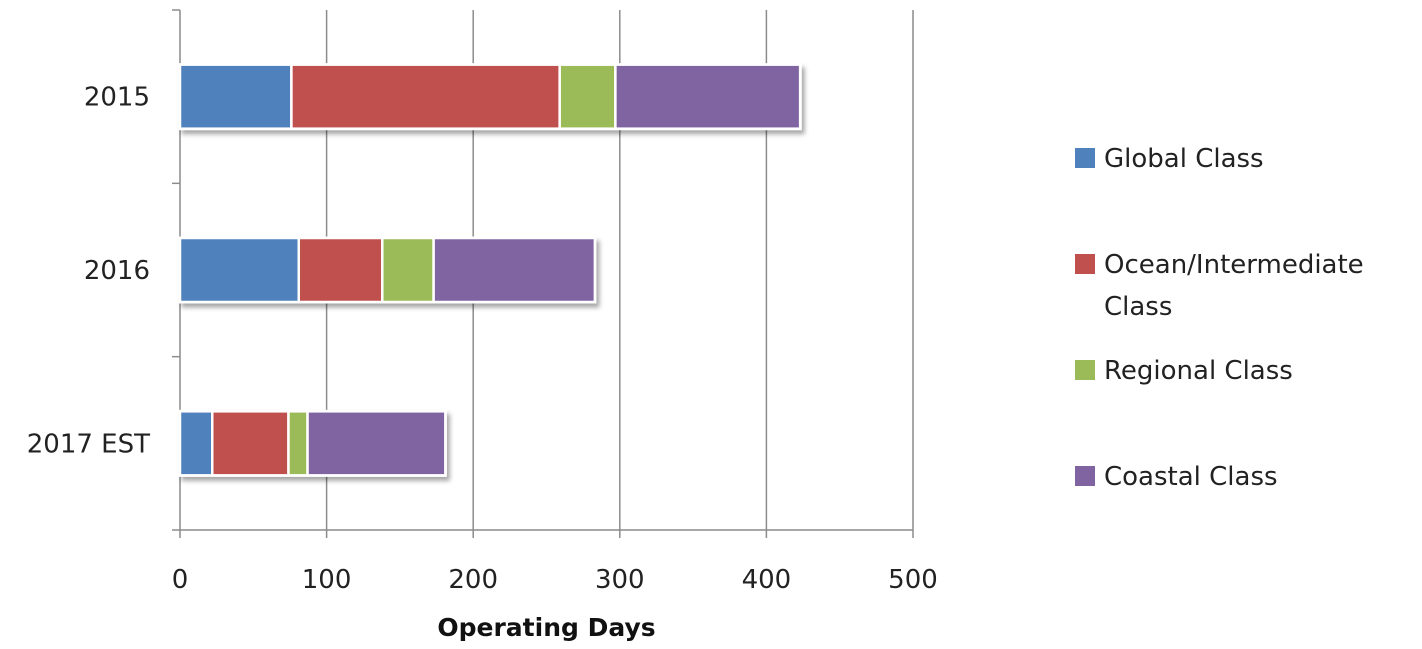 This screenshot has width=1422, height=649. What do you see at coordinates (298, 443) in the screenshot?
I see `bar-regional-class-2017-est` at bounding box center [298, 443].